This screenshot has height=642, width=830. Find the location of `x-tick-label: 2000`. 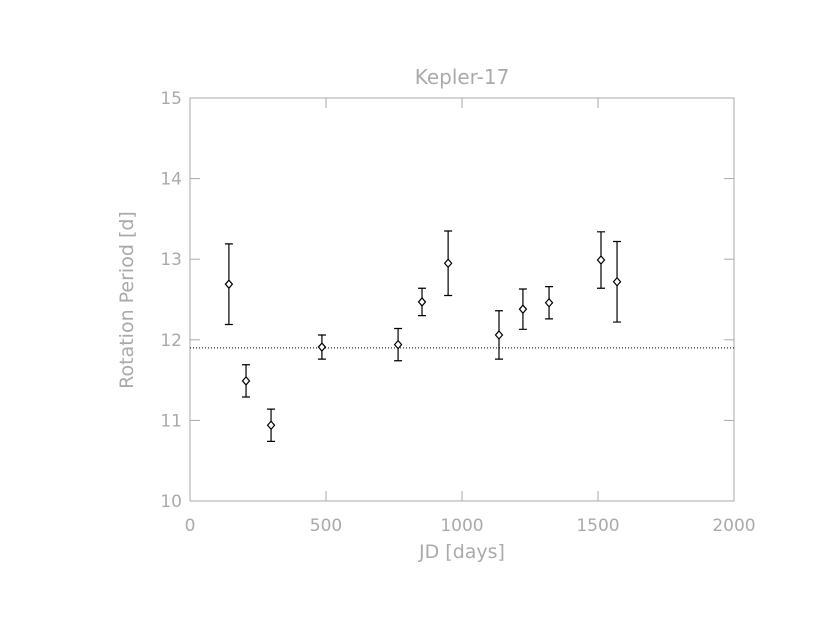

x-tick-label: 2000 is located at coordinates (733, 526).